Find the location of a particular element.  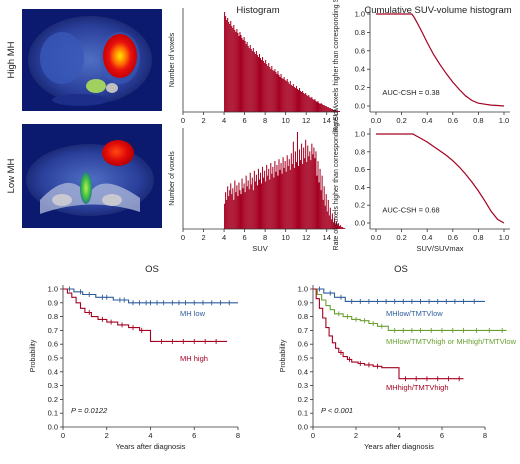

km-mh-ytick-label: 0.4 is located at coordinates (53, 371).